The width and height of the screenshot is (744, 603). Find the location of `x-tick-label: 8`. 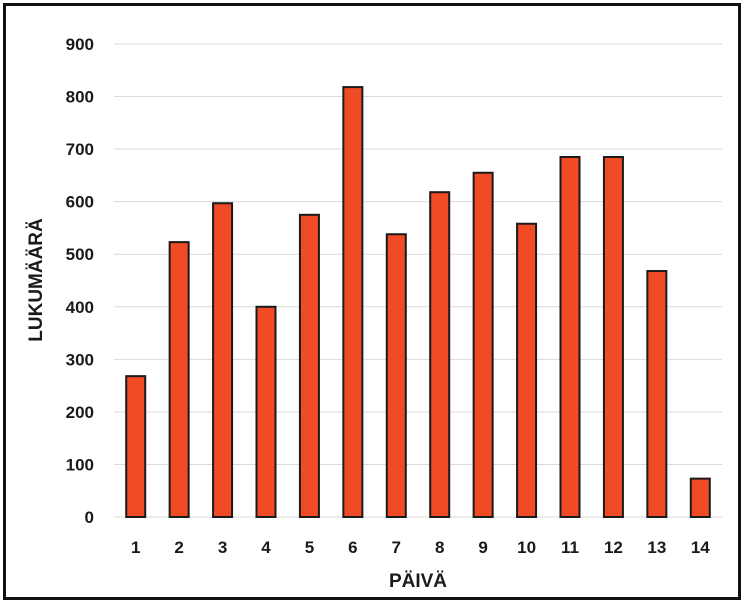

x-tick-label: 8 is located at coordinates (439, 547).